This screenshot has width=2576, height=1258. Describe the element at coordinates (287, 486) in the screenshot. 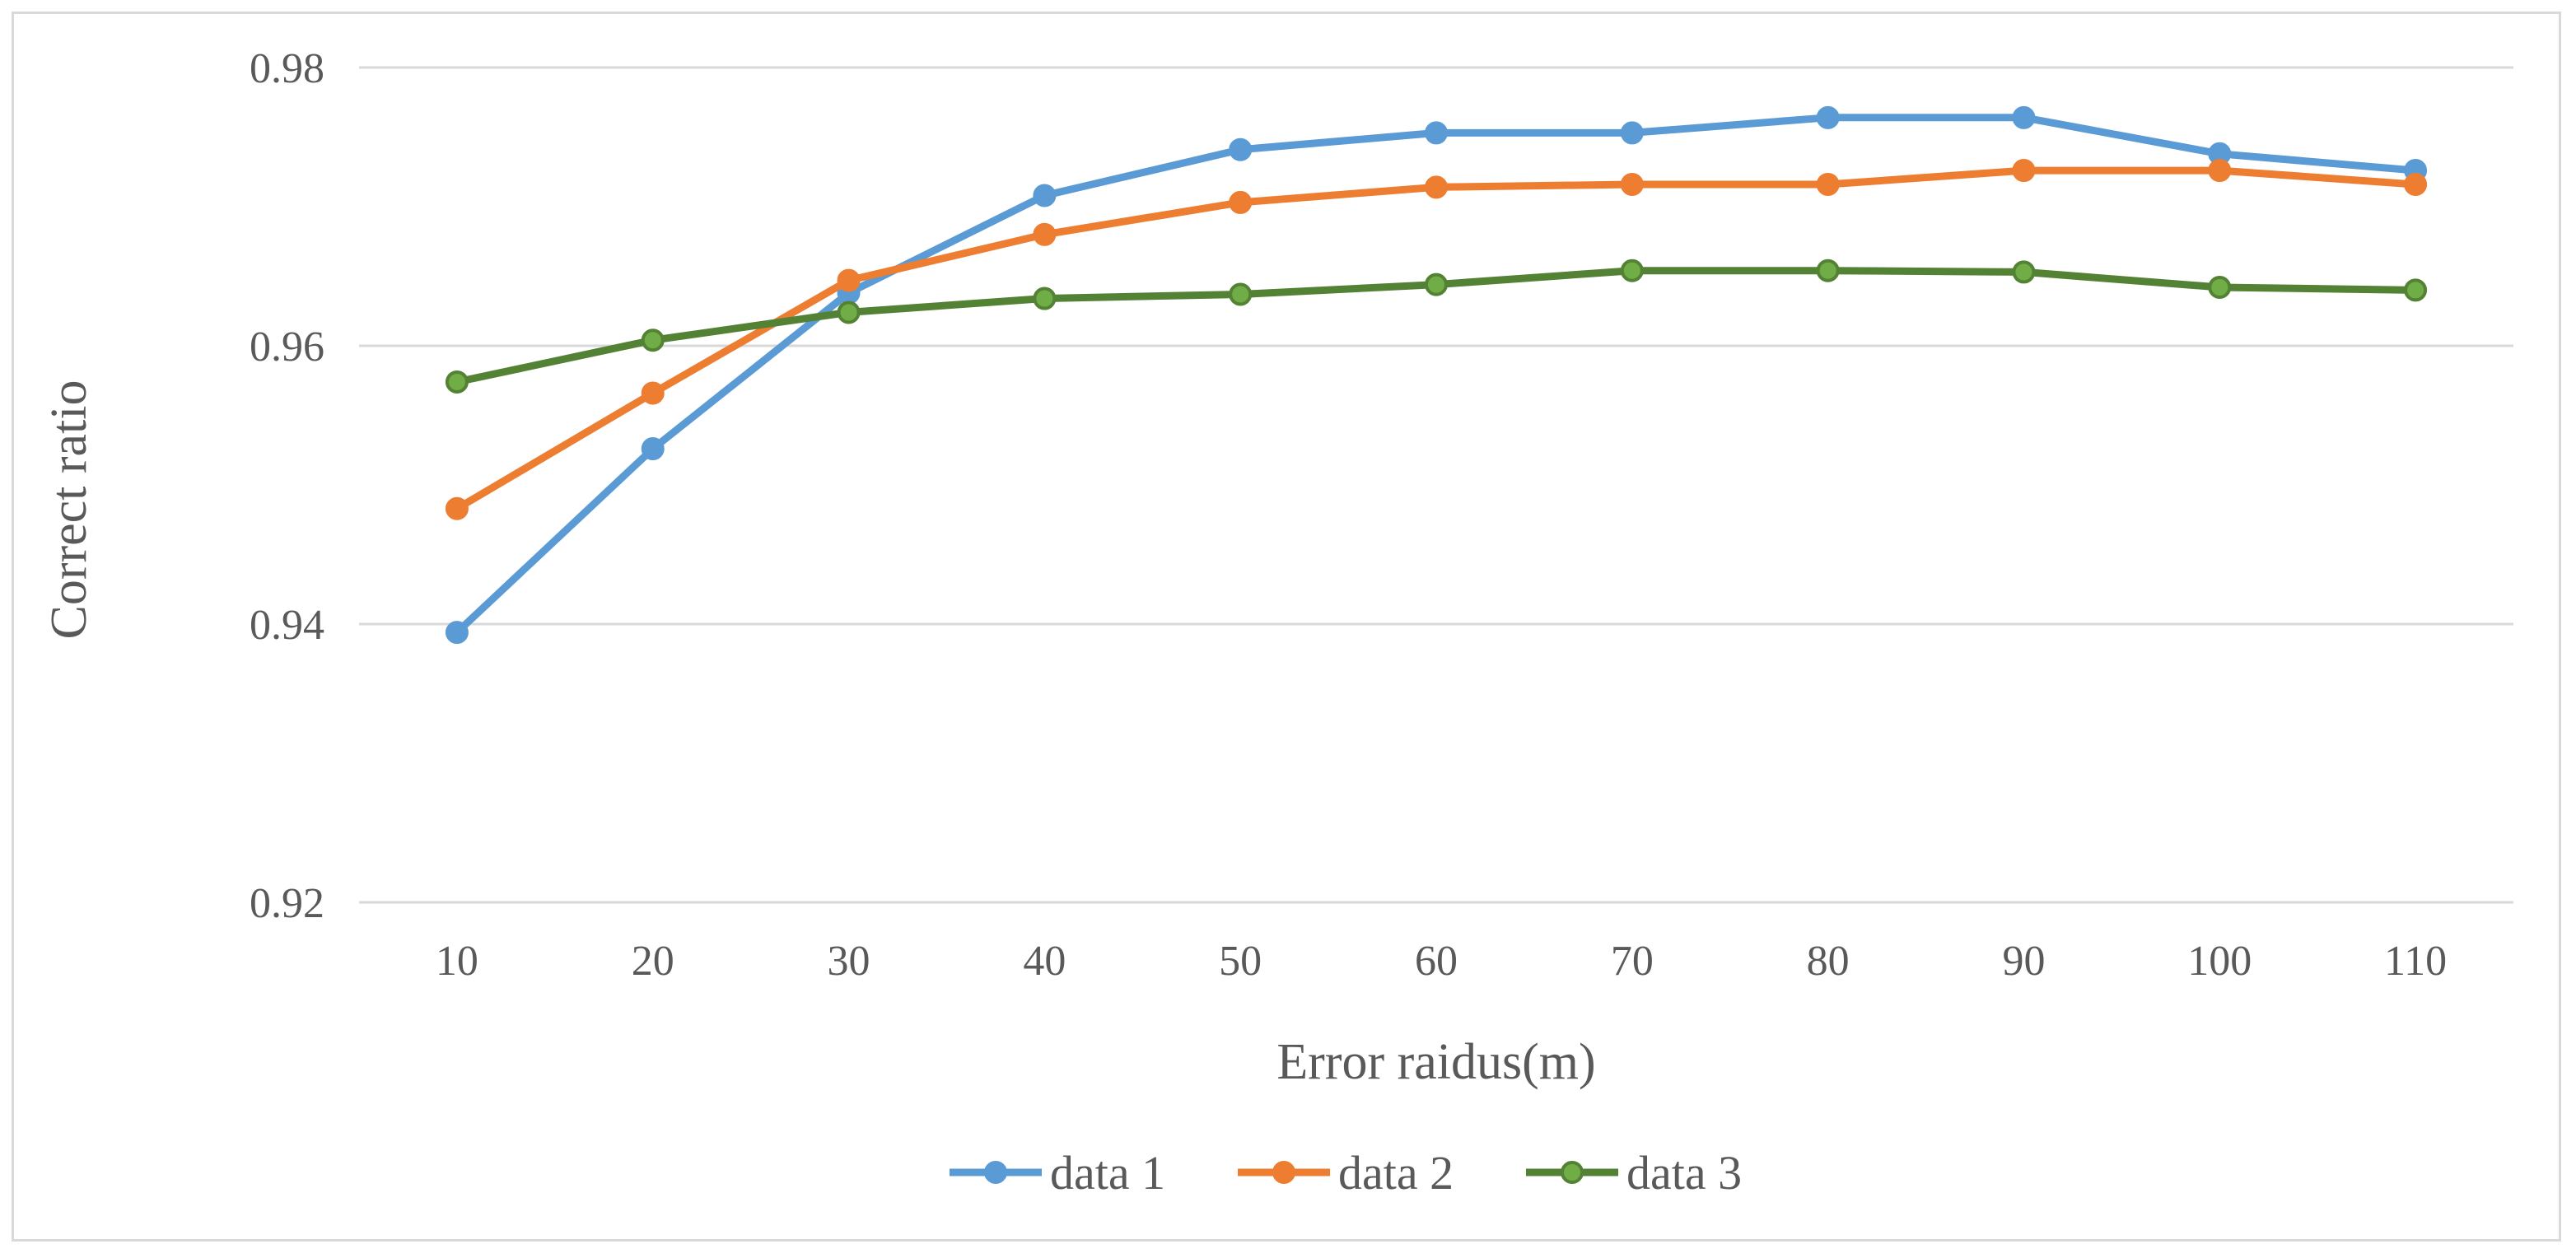

I see `y-axis-ticks: 0.92 0.94 0.96 0.98` at that location.